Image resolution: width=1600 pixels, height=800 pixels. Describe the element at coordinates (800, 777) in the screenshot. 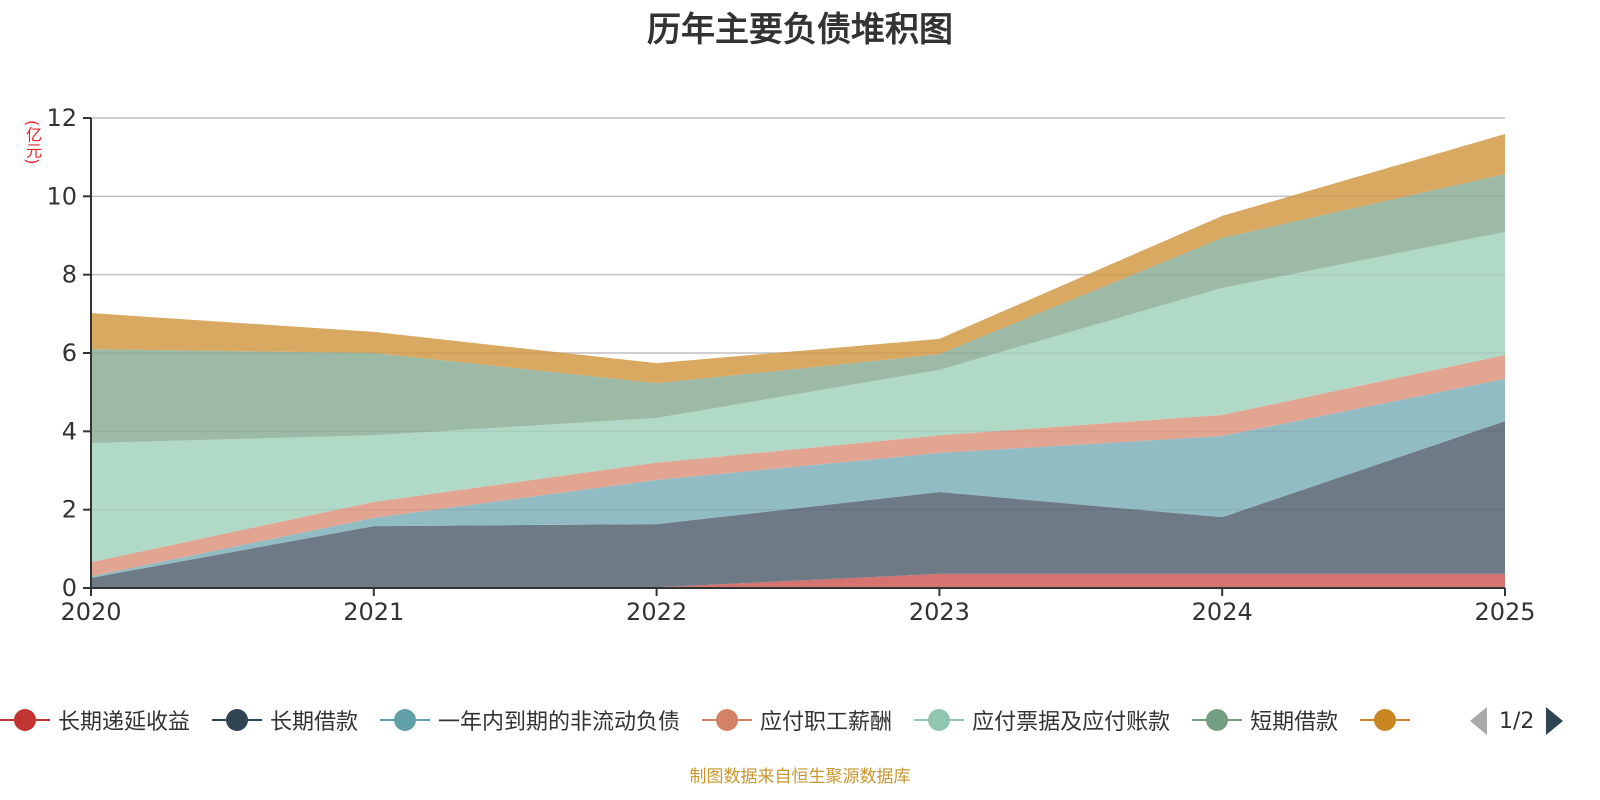

I see `data-source-note: 制图数据来自恒生聚源数据库` at that location.